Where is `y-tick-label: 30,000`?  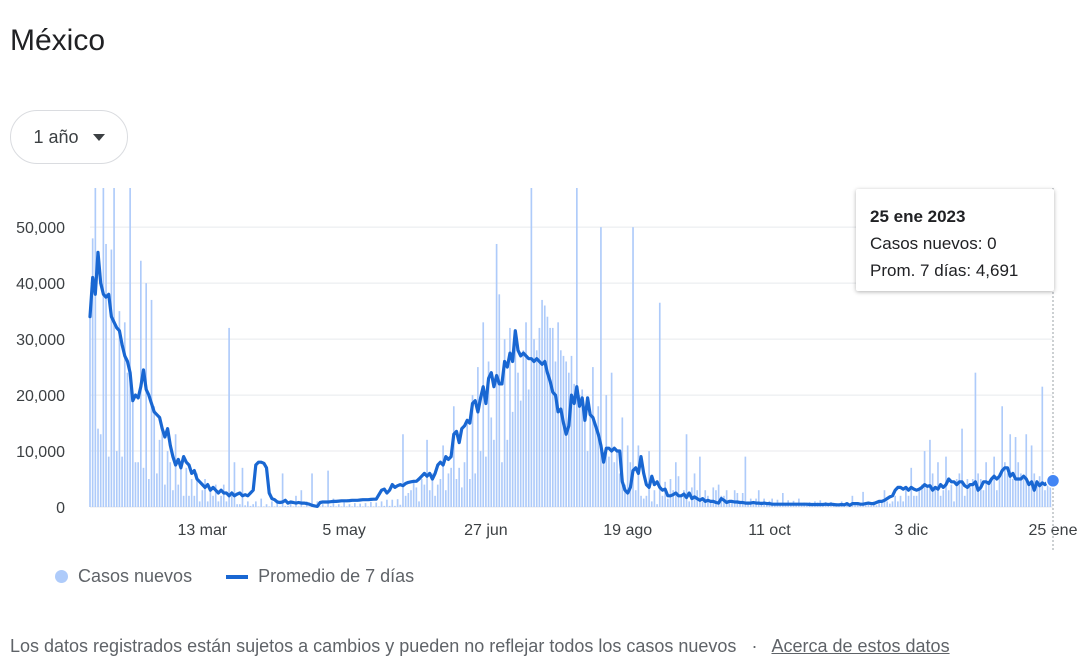 y-tick-label: 30,000 is located at coordinates (40, 340).